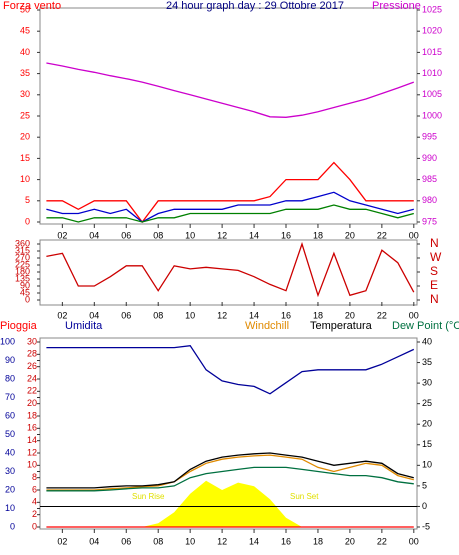  Describe the element at coordinates (32, 415) in the screenshot. I see `y-tick-label: 18` at that location.